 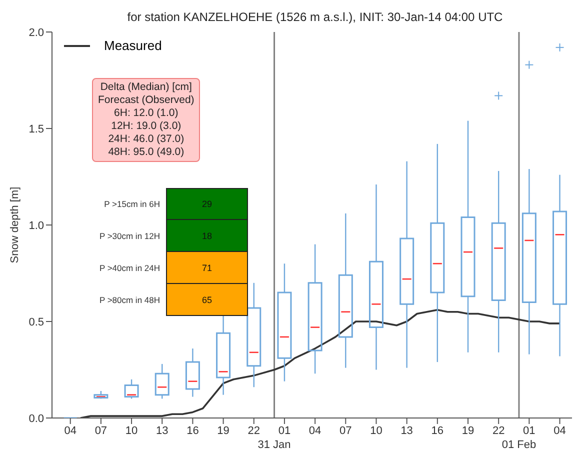 I want to click on chart-title: for station KANZELHOEHE (1526 m a.s.l.), INIT: 30-Jan-14 04:00 UTC, so click(x=315, y=17).